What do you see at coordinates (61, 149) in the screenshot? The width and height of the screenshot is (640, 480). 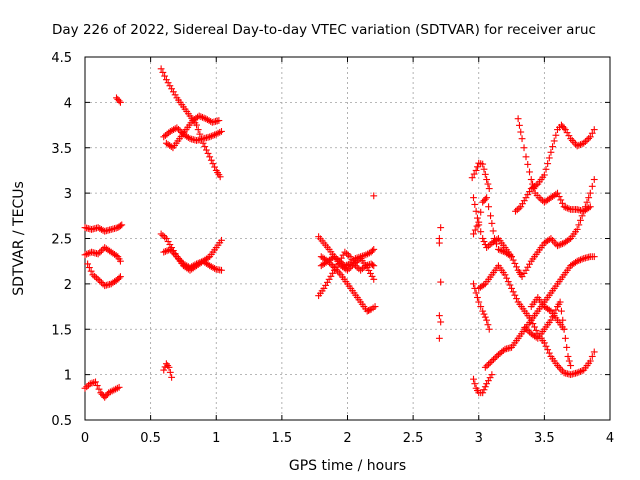 I see `y-tick-label: 3.5` at bounding box center [61, 149].